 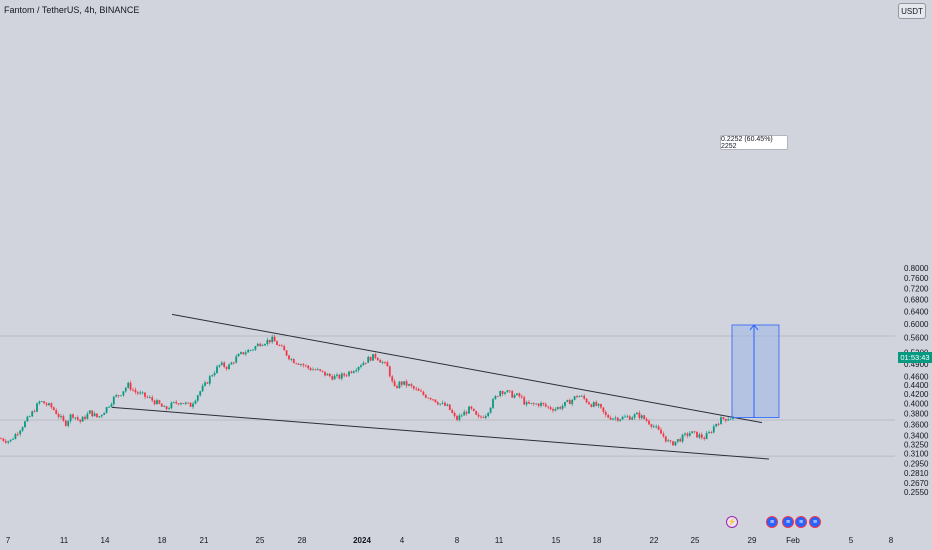 I want to click on y-tick-label: 0.2670, so click(x=916, y=483).